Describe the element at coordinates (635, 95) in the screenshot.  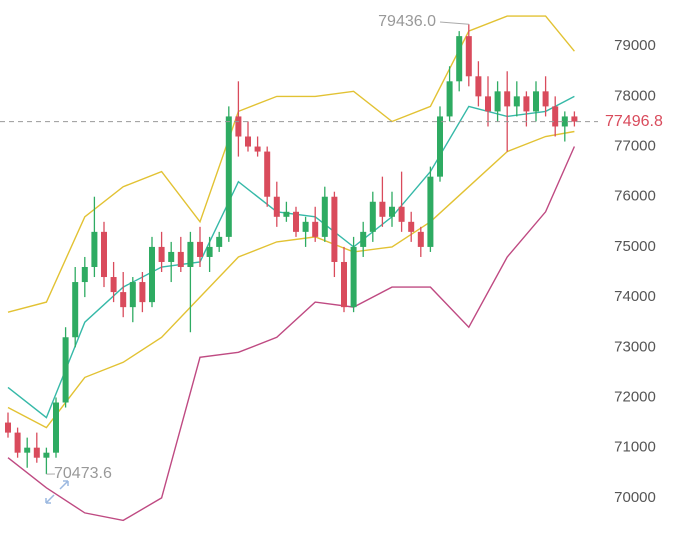
I see `y-tick-label: 78000` at that location.